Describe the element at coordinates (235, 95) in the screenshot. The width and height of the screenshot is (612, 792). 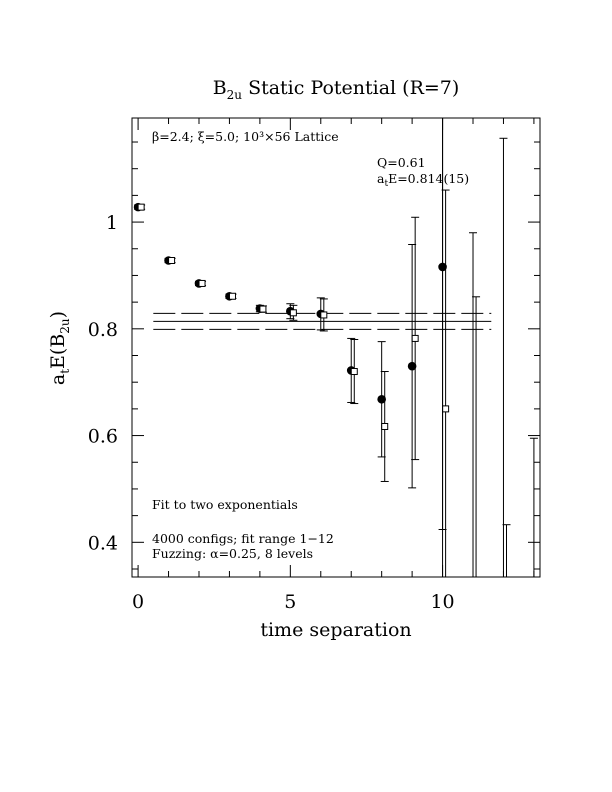
I see `chart-title-subscript: 2u` at that location.